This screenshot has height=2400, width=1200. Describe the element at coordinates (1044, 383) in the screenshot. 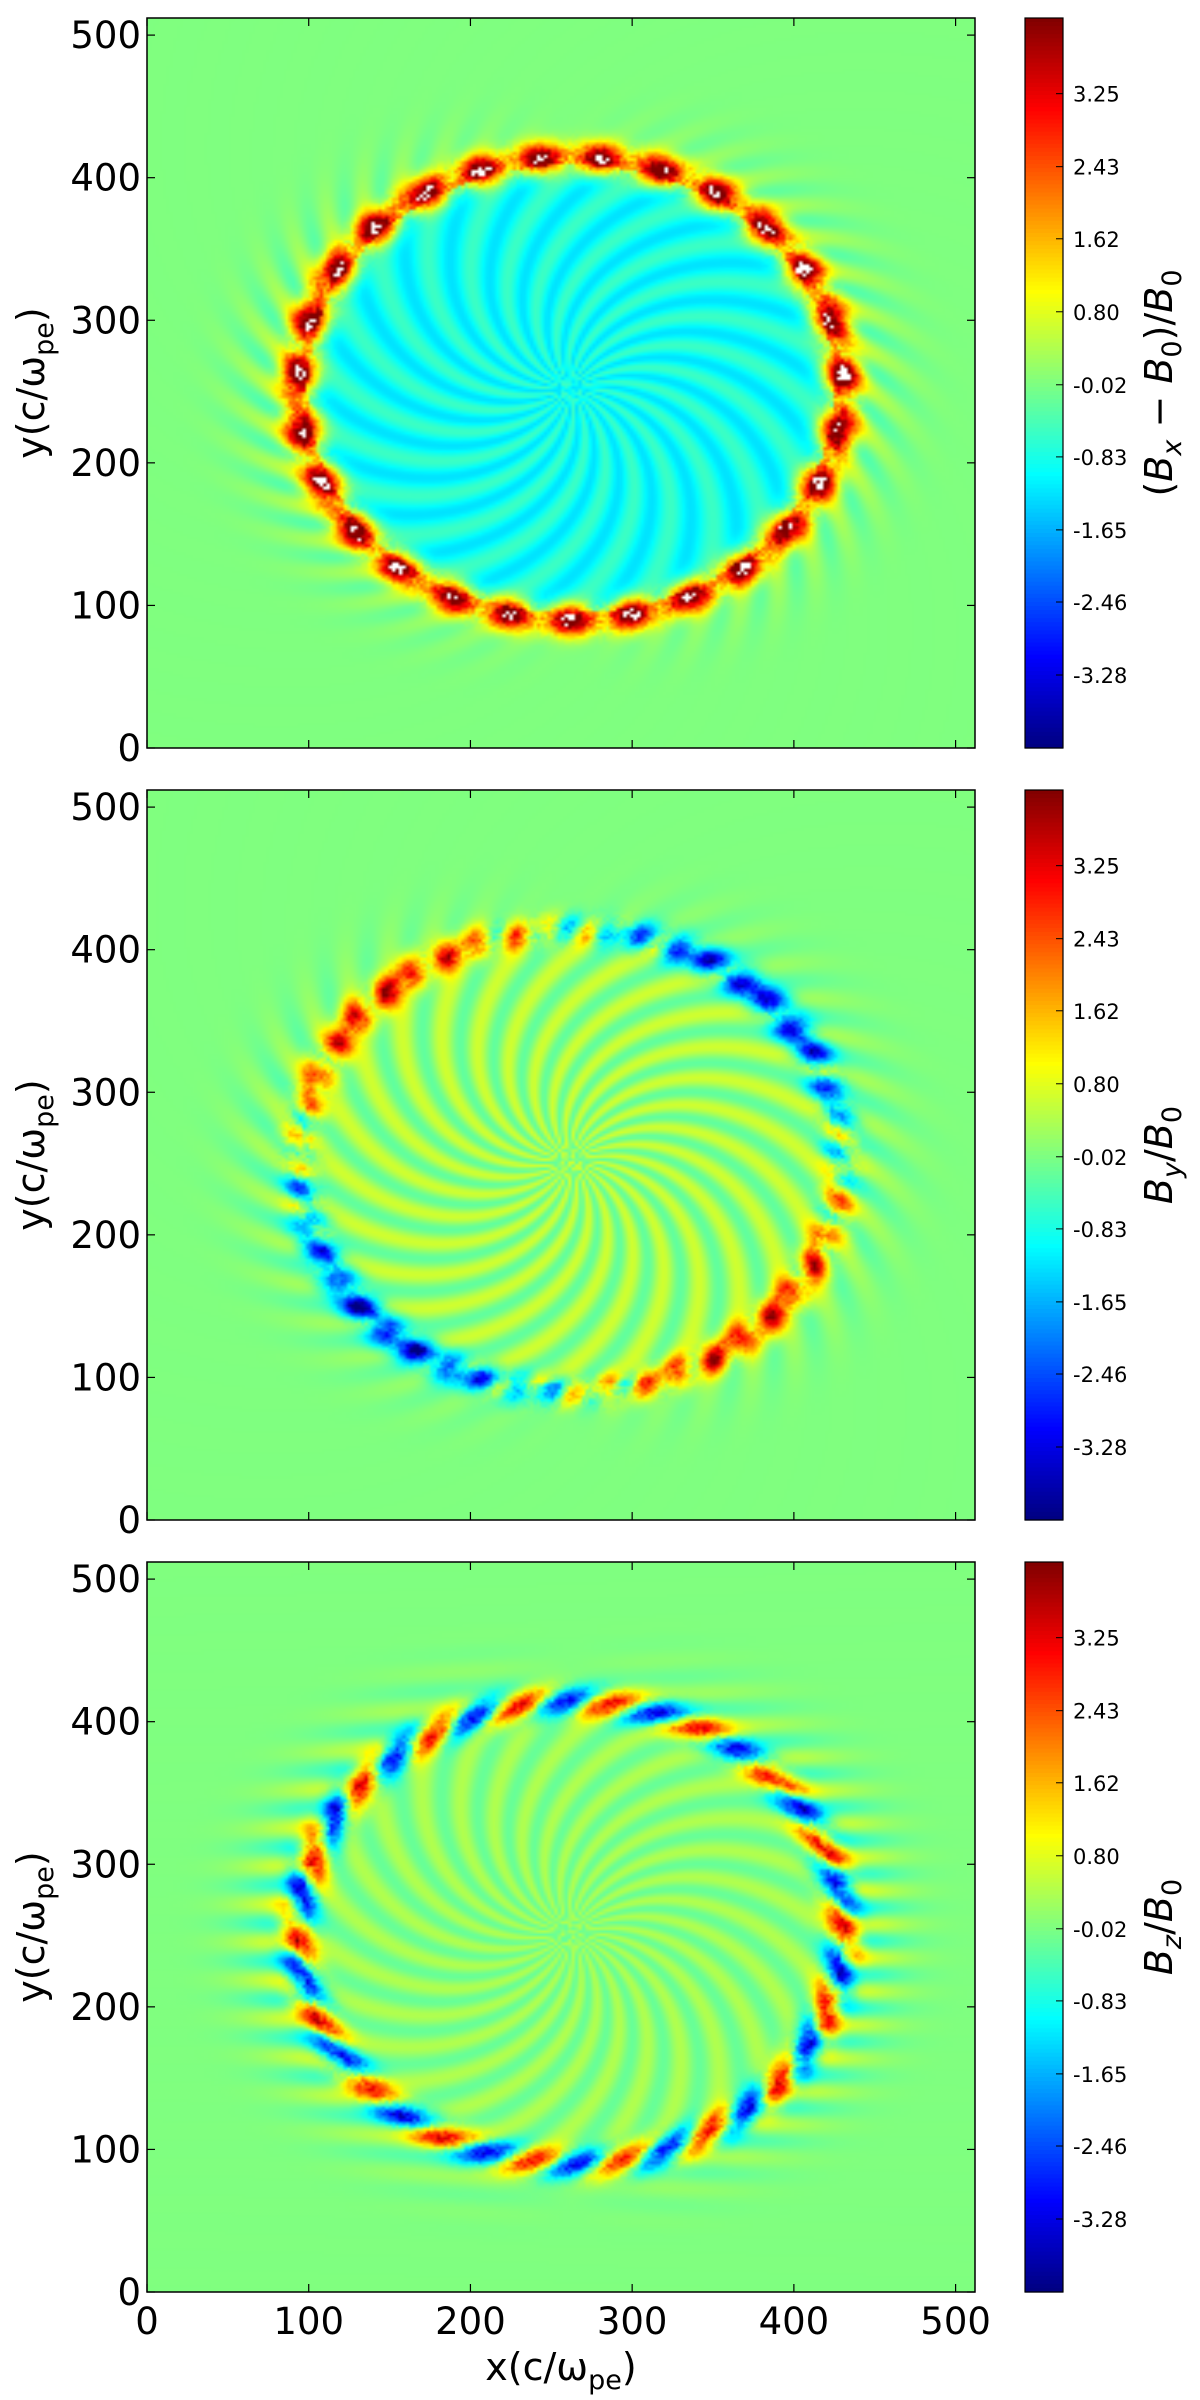

I see `colorbar-frame` at that location.